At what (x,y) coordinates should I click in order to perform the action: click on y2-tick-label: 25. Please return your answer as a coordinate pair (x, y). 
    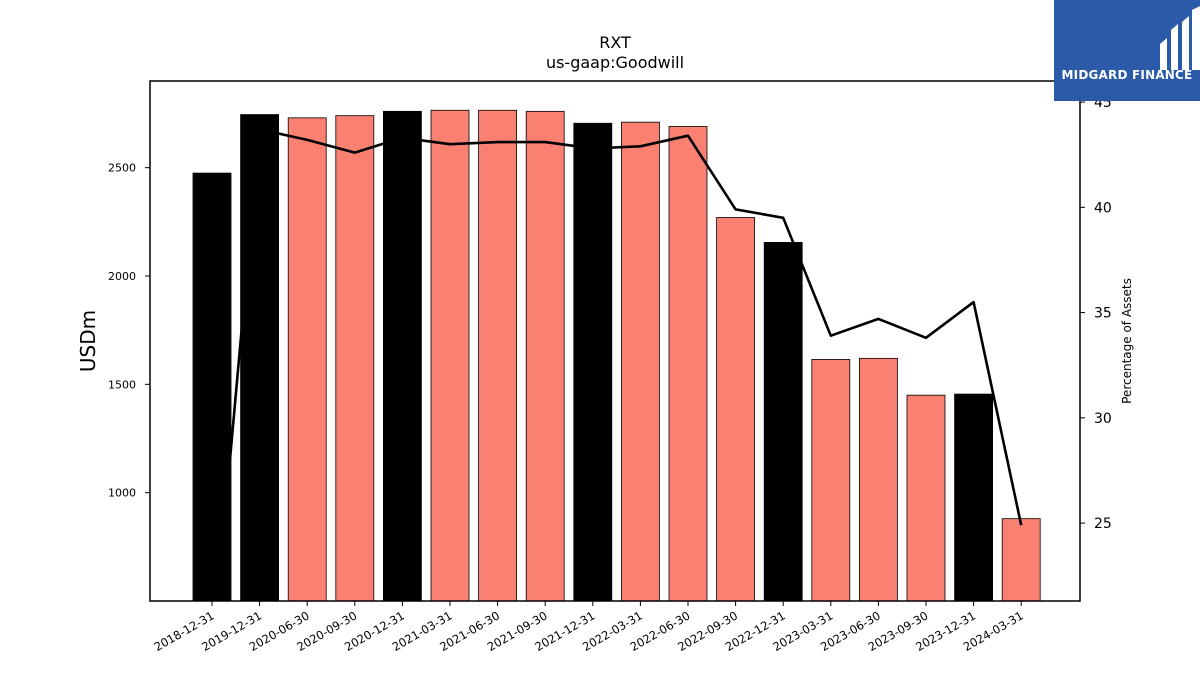
    Looking at the image, I should click on (1103, 524).